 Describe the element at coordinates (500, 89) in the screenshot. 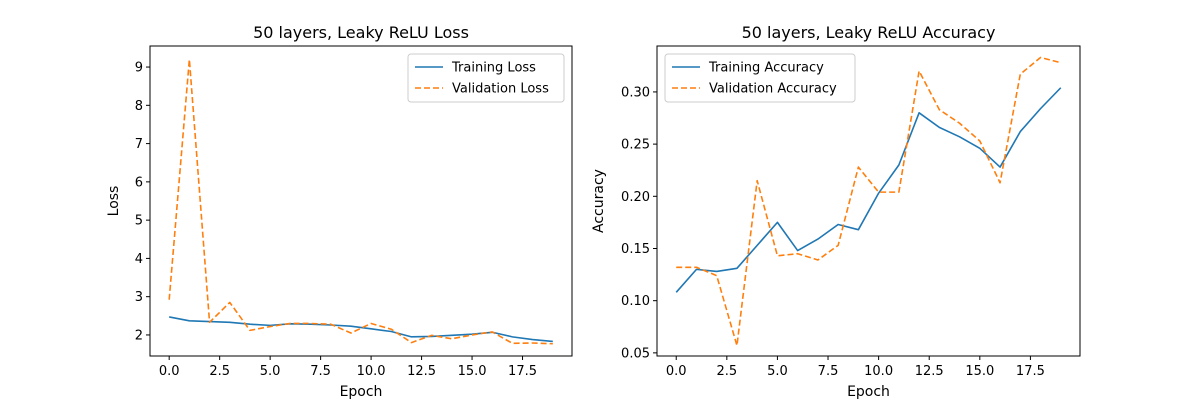

I see `loss-legend-label: Validation Loss` at that location.